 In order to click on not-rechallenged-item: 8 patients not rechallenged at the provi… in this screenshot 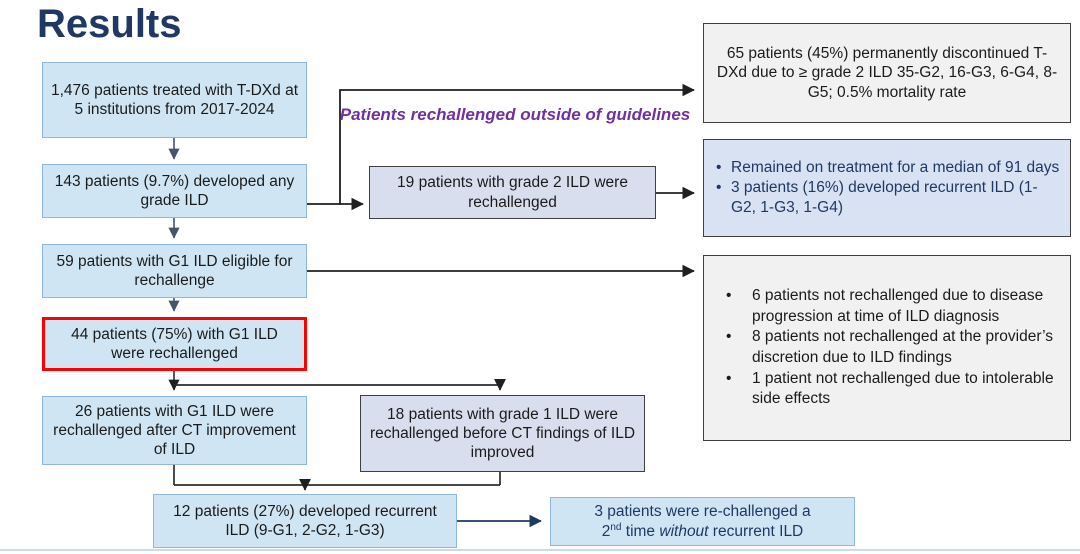, I will do `click(887, 347)`.